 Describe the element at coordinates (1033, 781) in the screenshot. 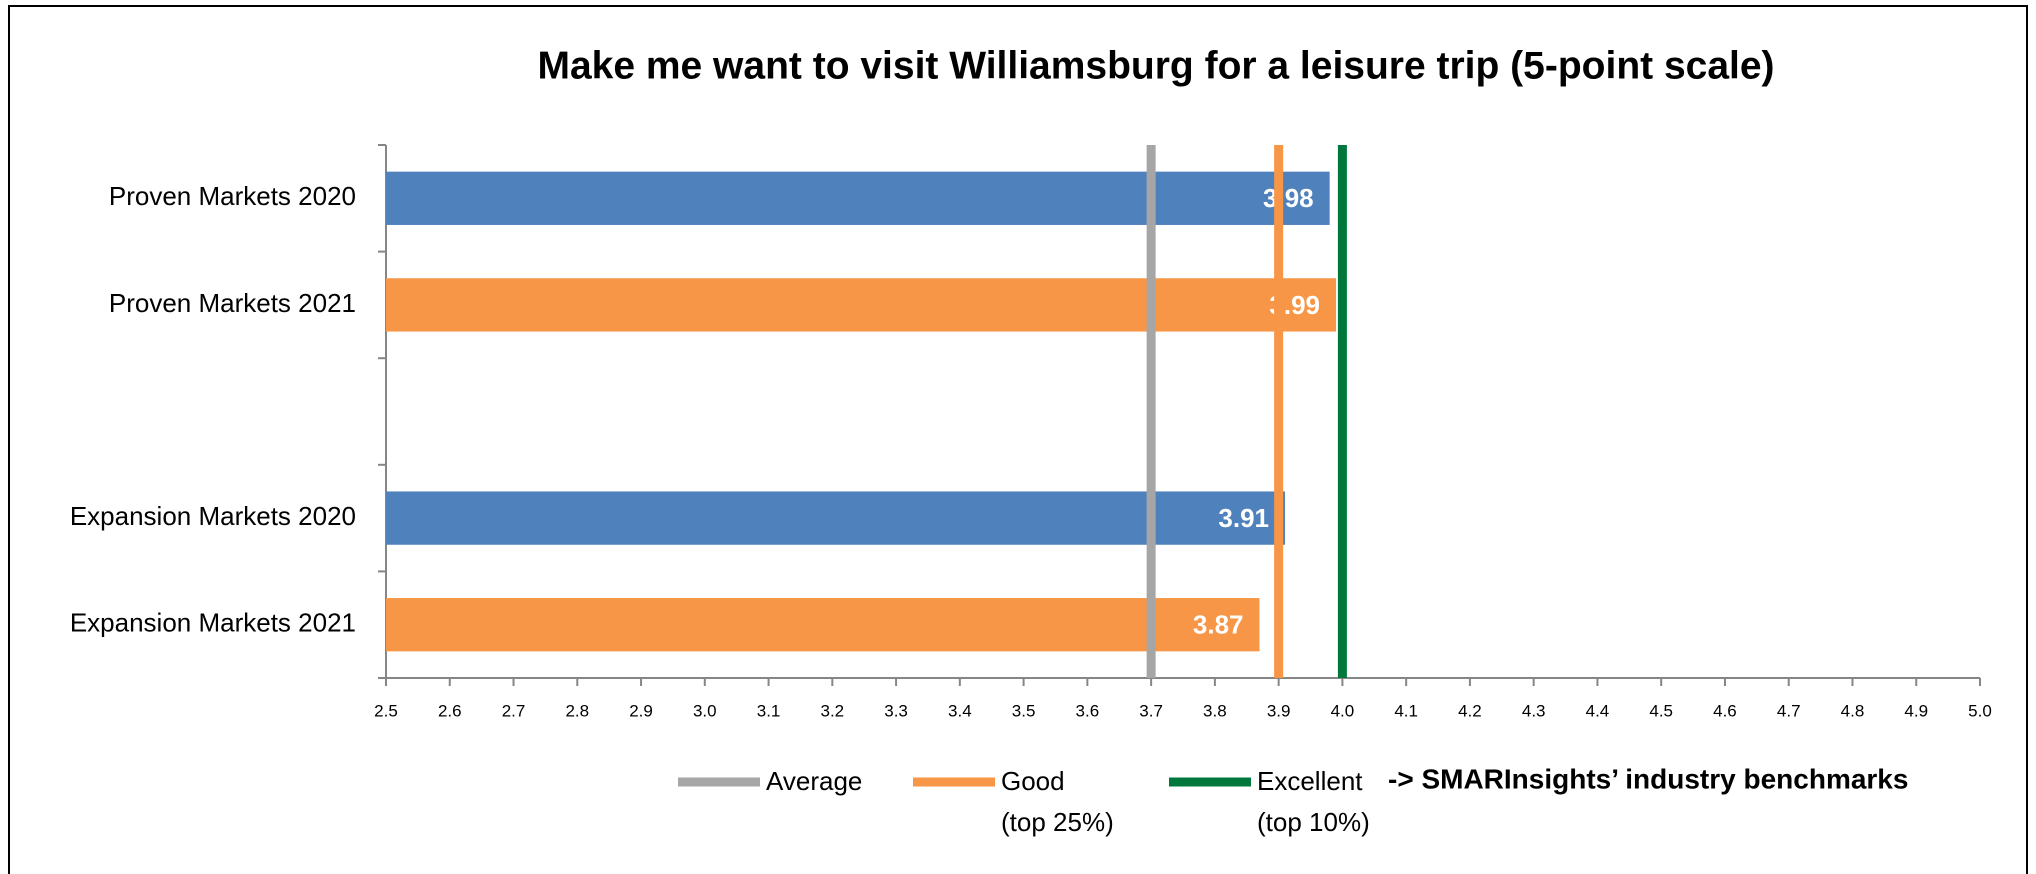

I see `legend-label: Good` at that location.